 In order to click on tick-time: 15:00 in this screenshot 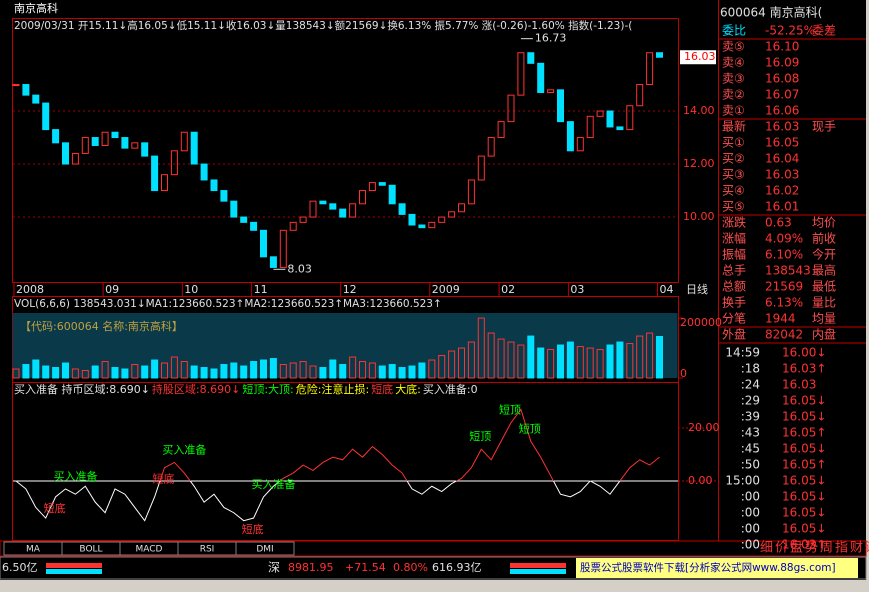, I will do `click(742, 481)`.